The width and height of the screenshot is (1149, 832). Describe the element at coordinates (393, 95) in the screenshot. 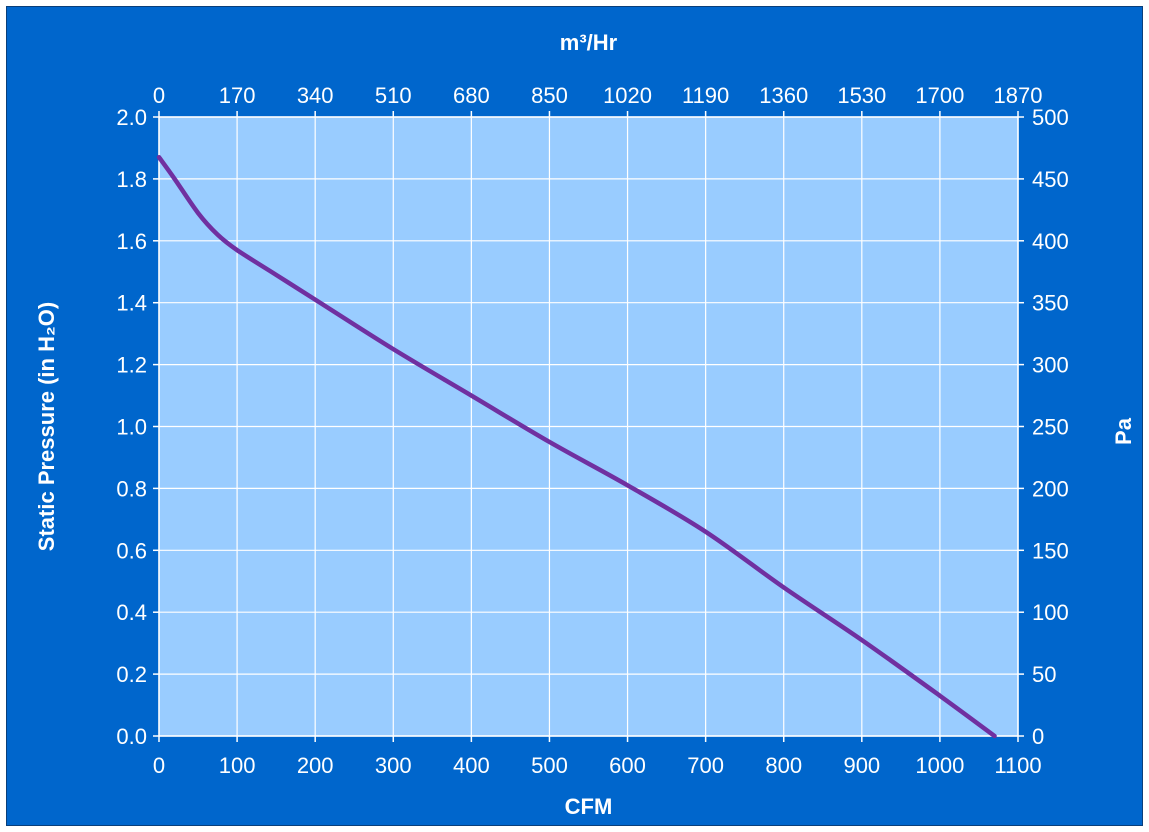

I see `x2-tick-label: 510` at that location.